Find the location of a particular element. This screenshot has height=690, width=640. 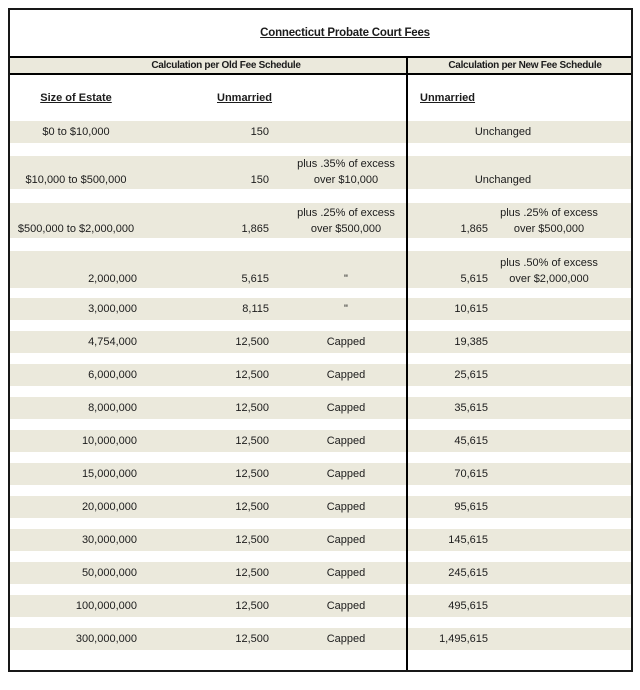

fee-row: 30,000,000 12,500 Capped 145,615 is located at coordinates (320, 540).